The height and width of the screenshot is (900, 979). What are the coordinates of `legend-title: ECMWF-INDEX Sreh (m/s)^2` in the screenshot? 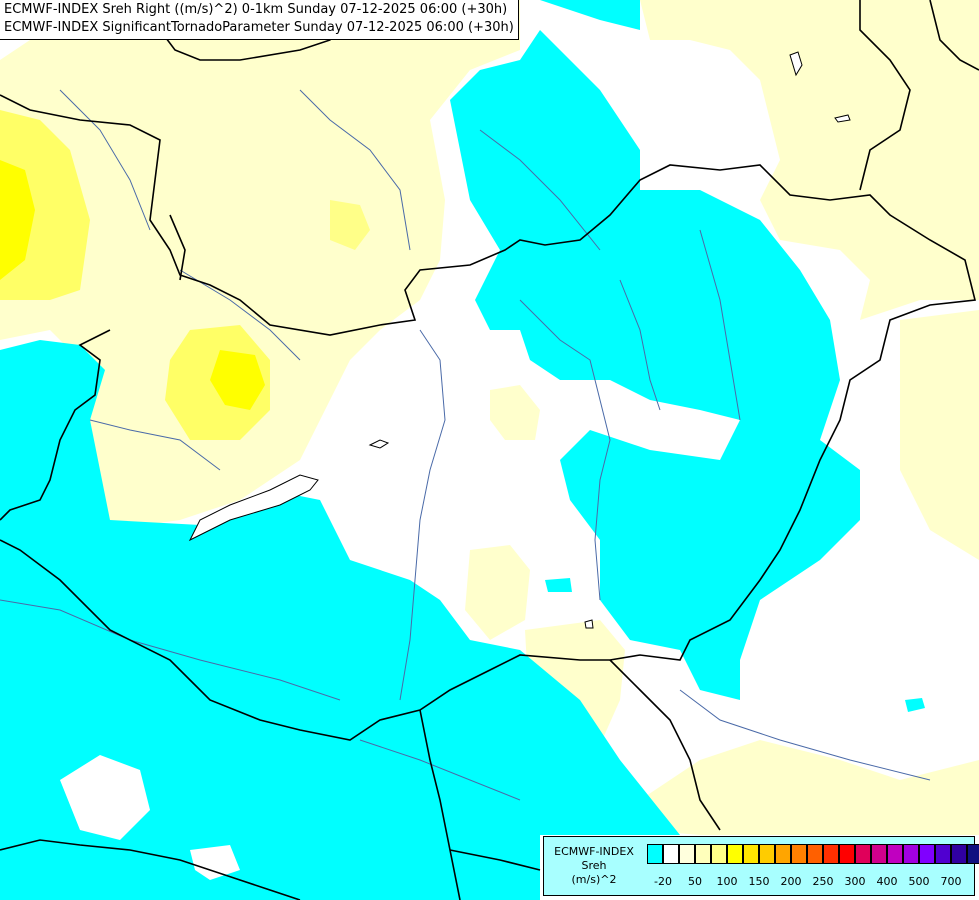 It's located at (594, 866).